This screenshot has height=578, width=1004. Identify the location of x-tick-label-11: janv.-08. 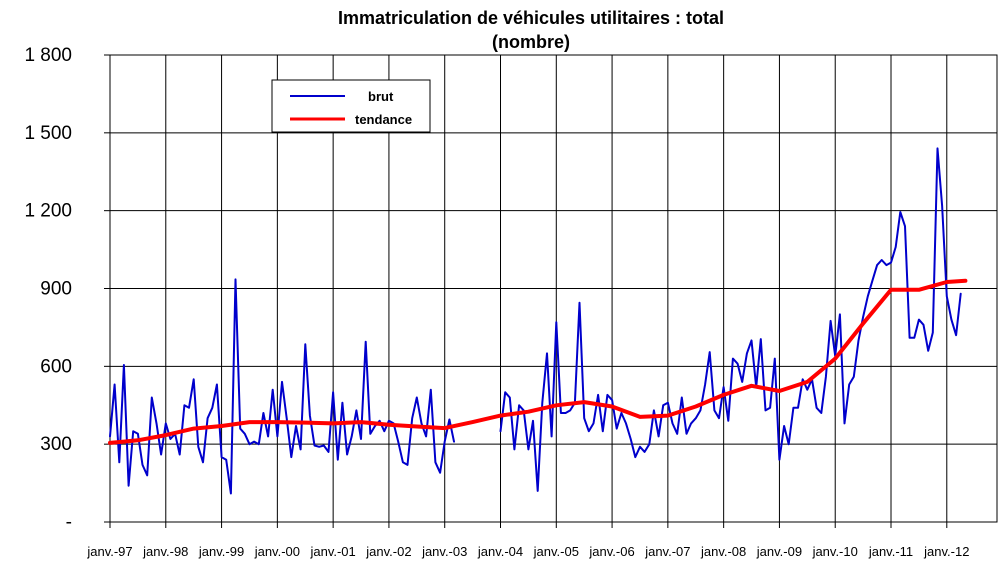
(723, 551).